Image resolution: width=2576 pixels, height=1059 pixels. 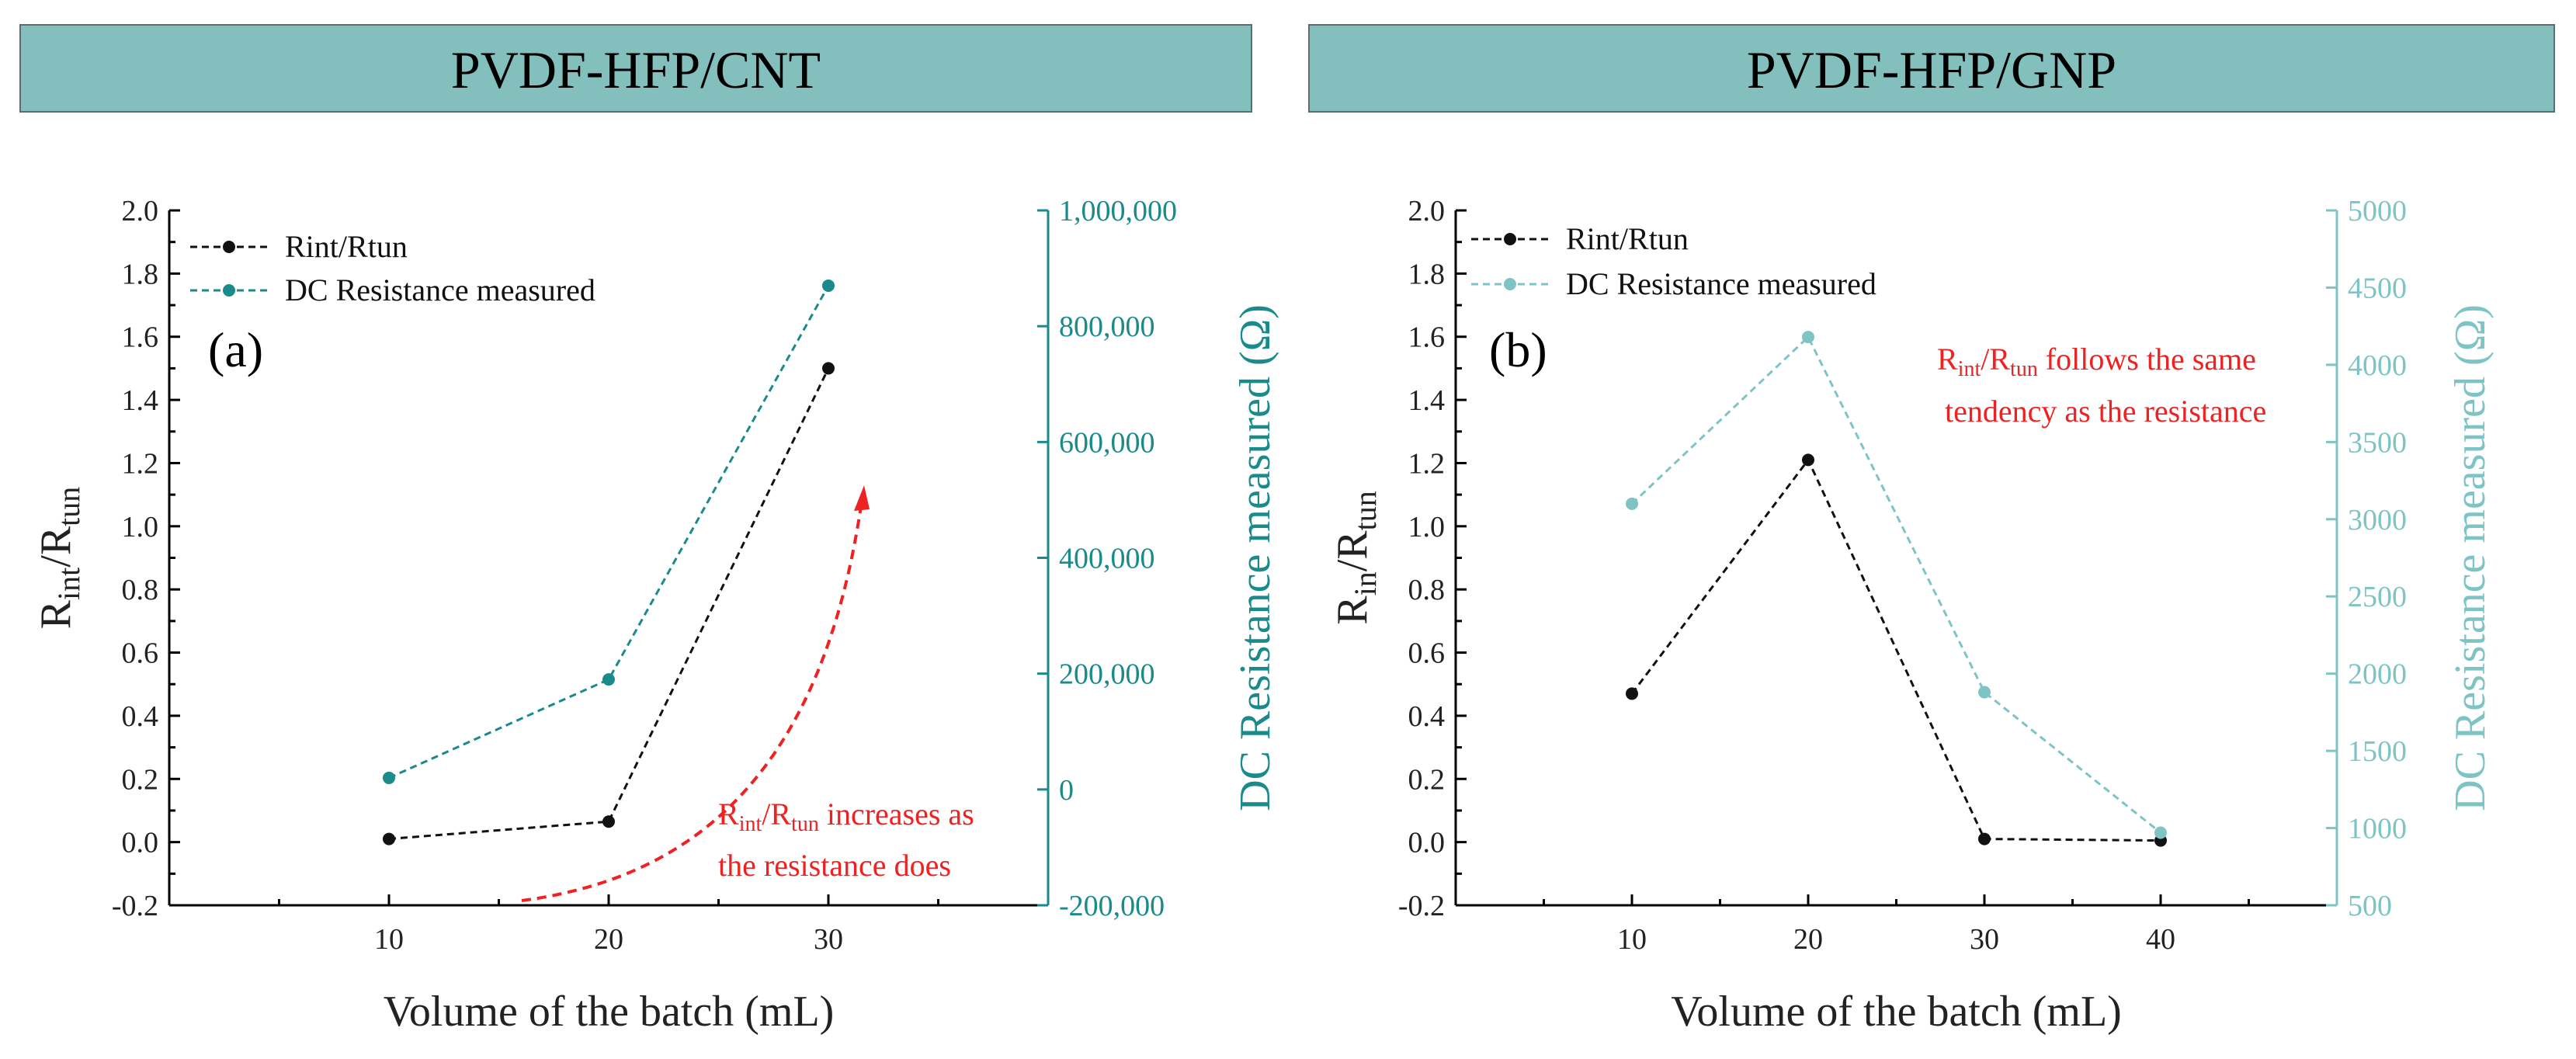 What do you see at coordinates (1107, 327) in the screenshot?
I see `y2-tick-label: 800,000` at bounding box center [1107, 327].